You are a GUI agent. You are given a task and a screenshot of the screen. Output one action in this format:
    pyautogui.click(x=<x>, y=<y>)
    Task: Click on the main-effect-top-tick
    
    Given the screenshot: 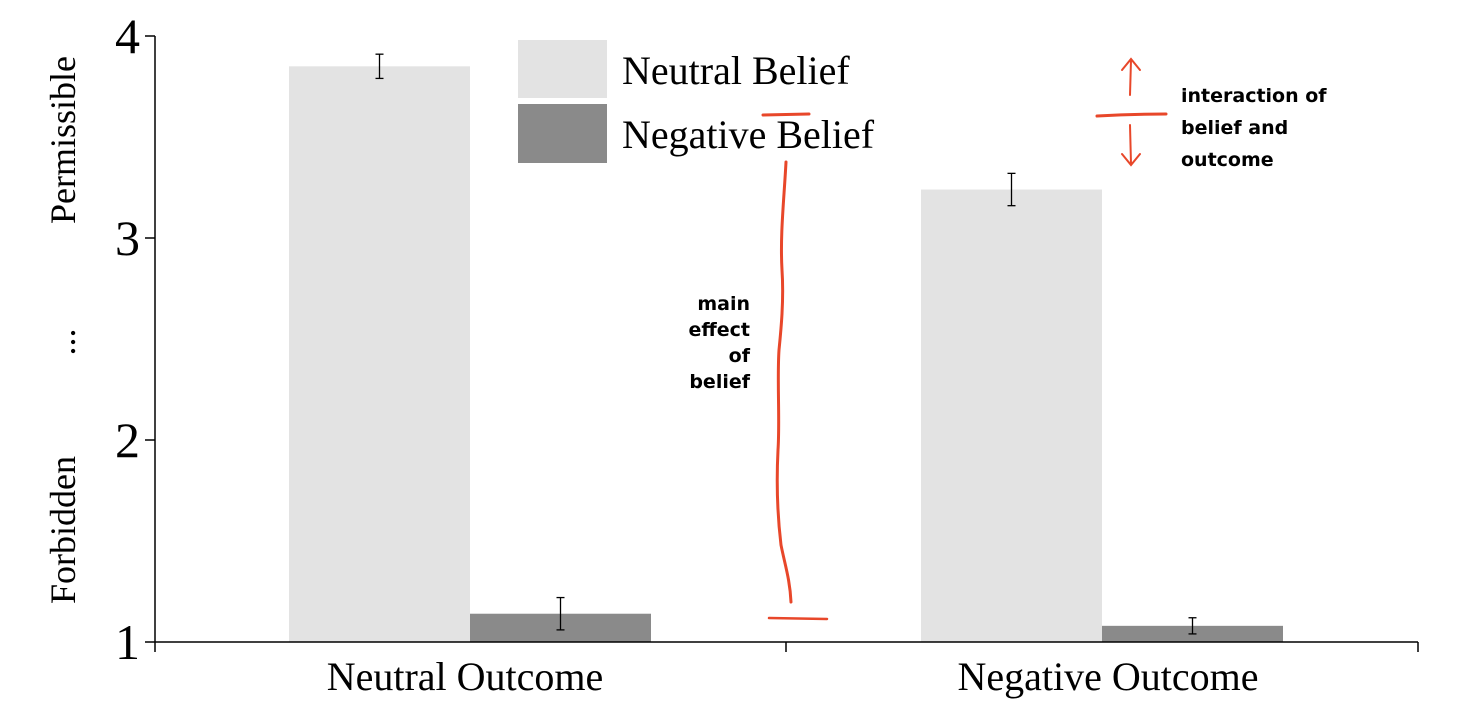 What is the action you would take?
    pyautogui.click(x=786, y=114)
    